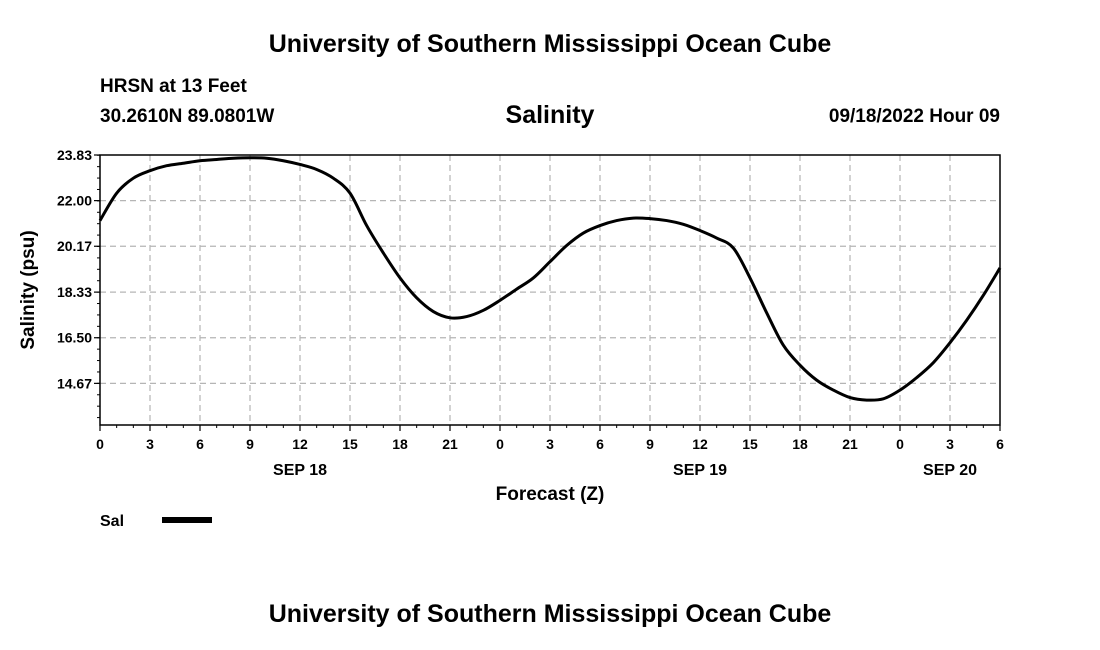  I want to click on date-label: SEP 18, so click(300, 470).